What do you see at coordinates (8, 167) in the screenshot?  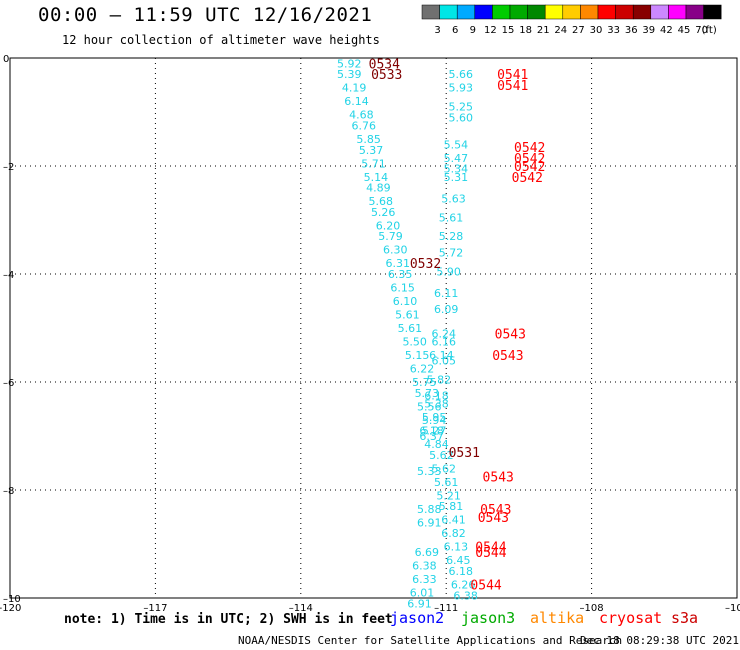 I see `y-tick-label: –2` at bounding box center [8, 167].